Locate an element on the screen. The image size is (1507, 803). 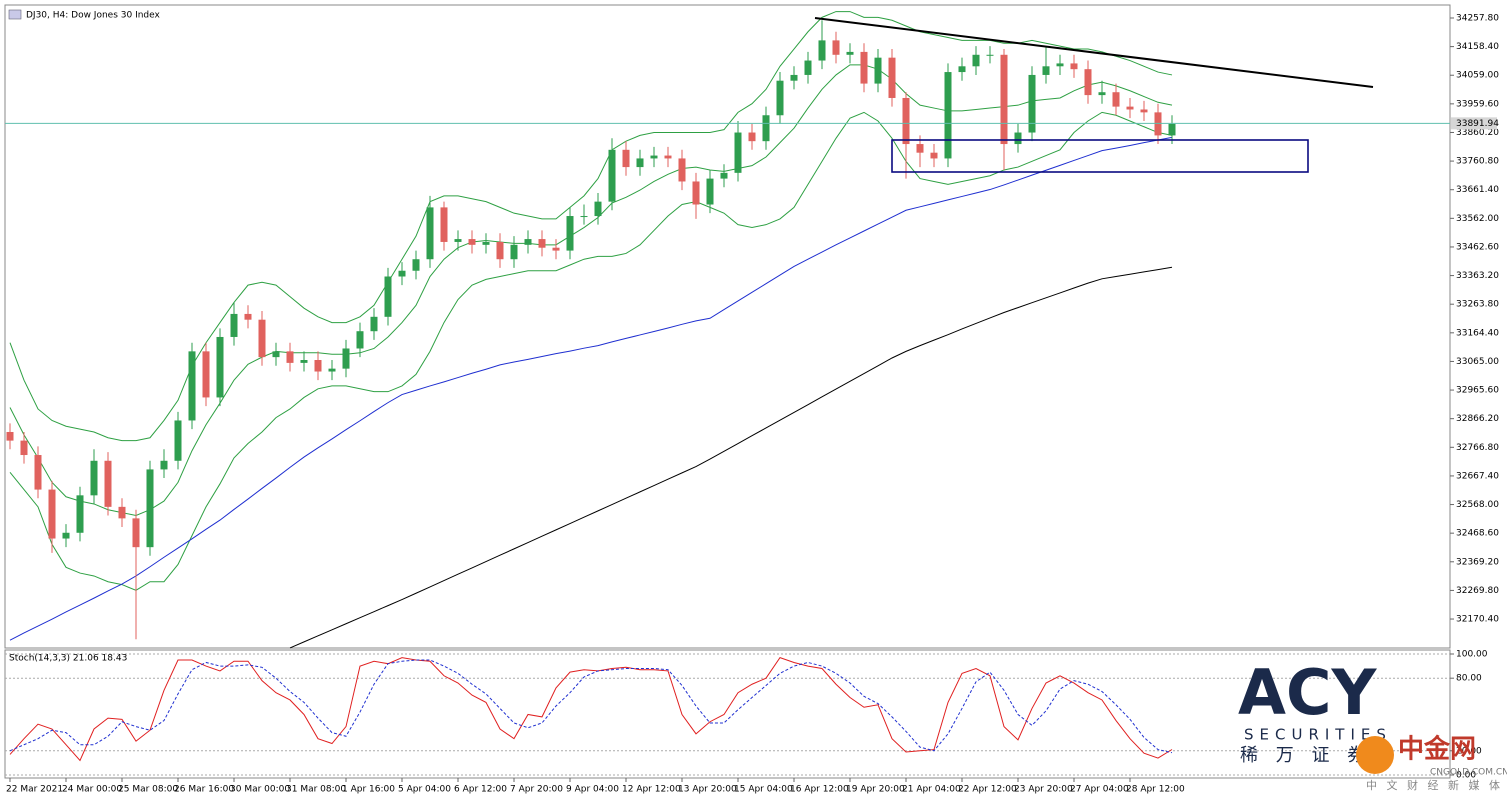
watermark-slogan: 中 文 财 经 新 媒 体 is located at coordinates (1434, 785).